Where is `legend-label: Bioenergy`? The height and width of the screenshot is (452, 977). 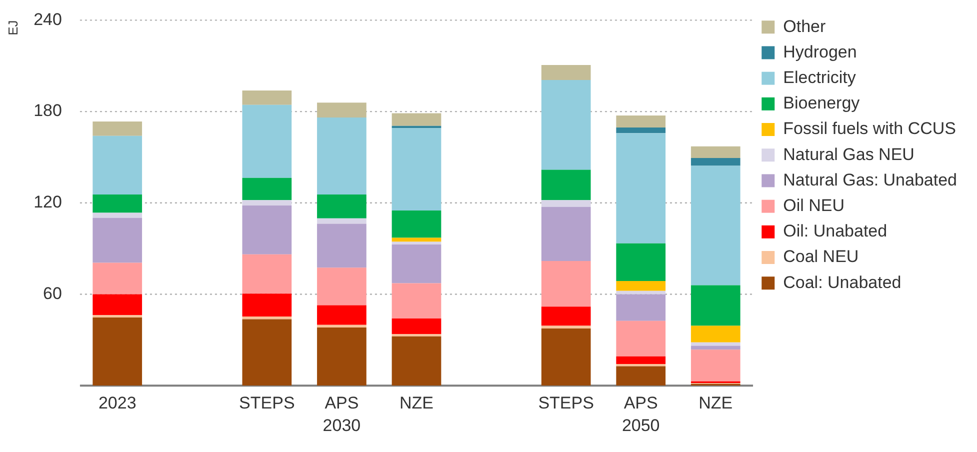 legend-label: Bioenergy is located at coordinates (821, 103).